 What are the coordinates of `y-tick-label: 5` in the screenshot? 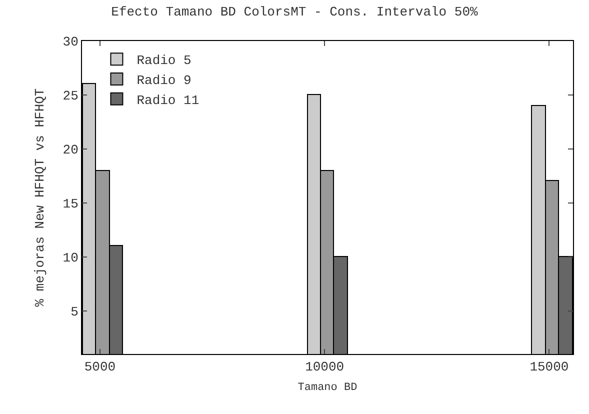 It's located at (74, 312).